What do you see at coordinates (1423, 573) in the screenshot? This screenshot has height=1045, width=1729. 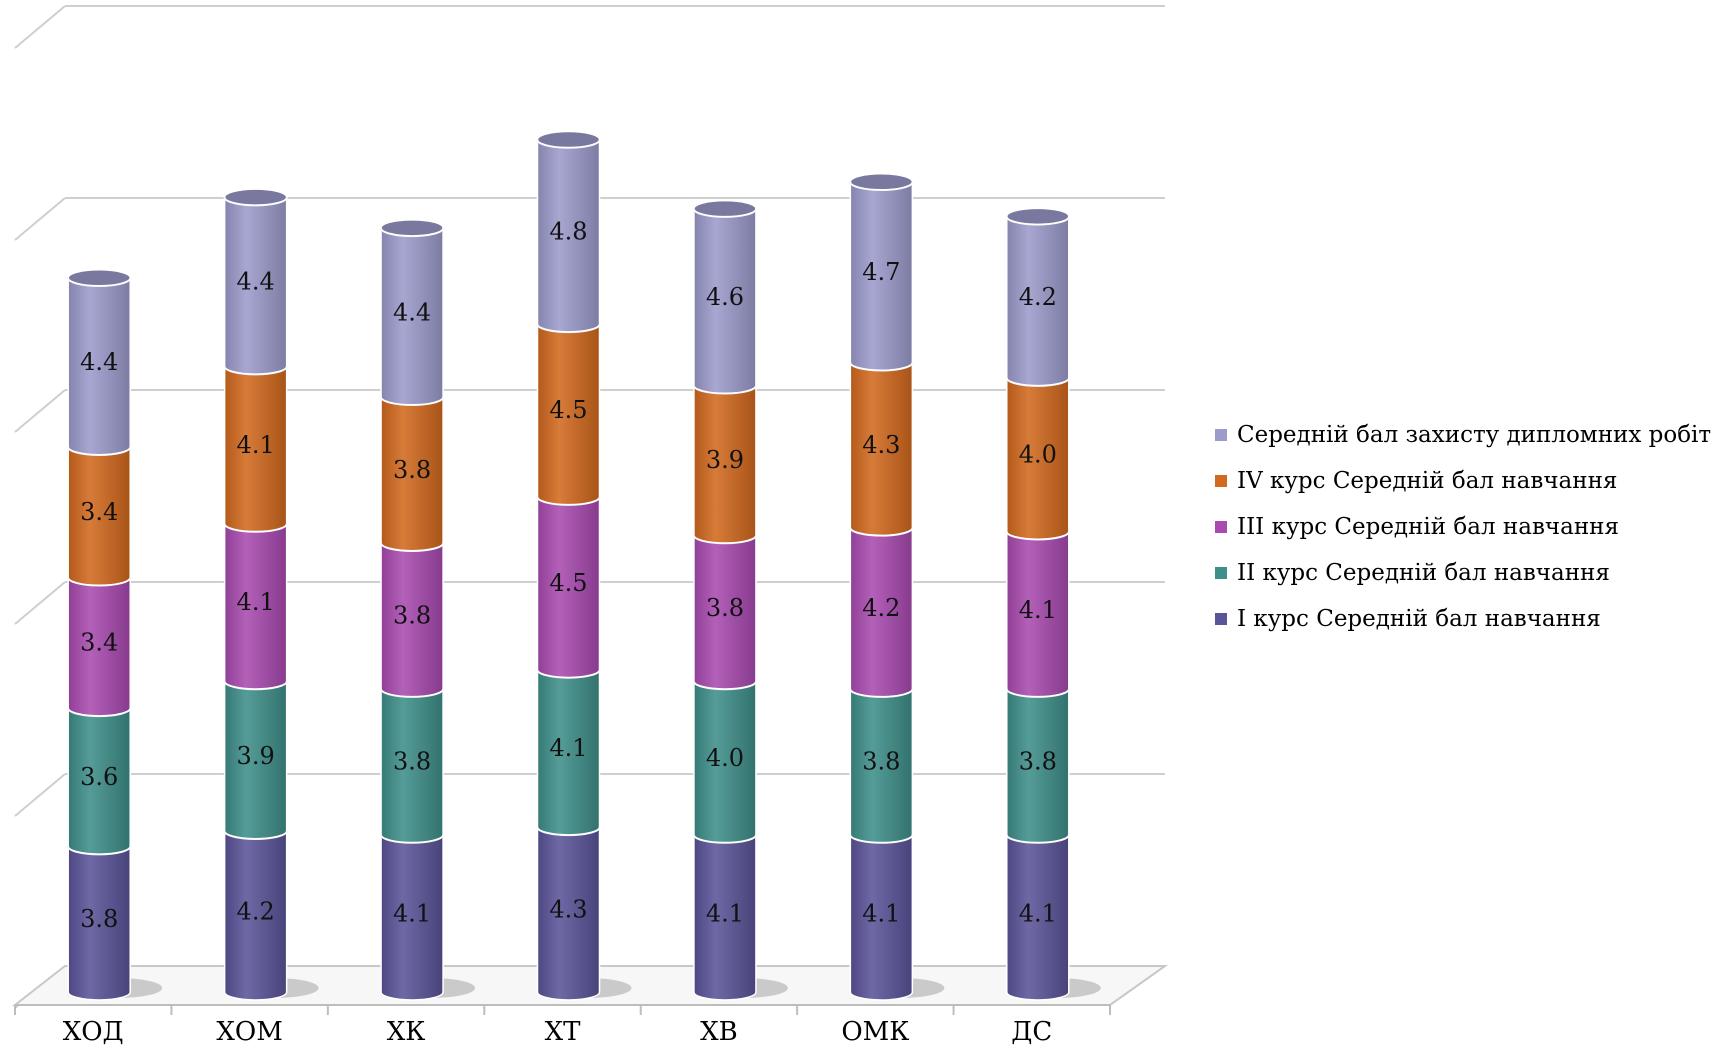 I see `legend-label: ІІ курс Середній бал навчання` at bounding box center [1423, 573].